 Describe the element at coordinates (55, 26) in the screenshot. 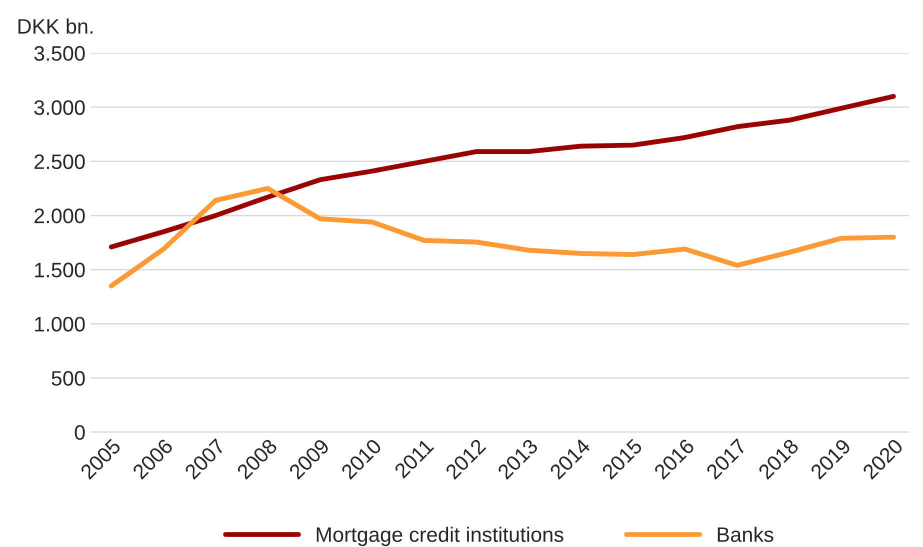

I see `y-axis-title: DKK bn.` at that location.